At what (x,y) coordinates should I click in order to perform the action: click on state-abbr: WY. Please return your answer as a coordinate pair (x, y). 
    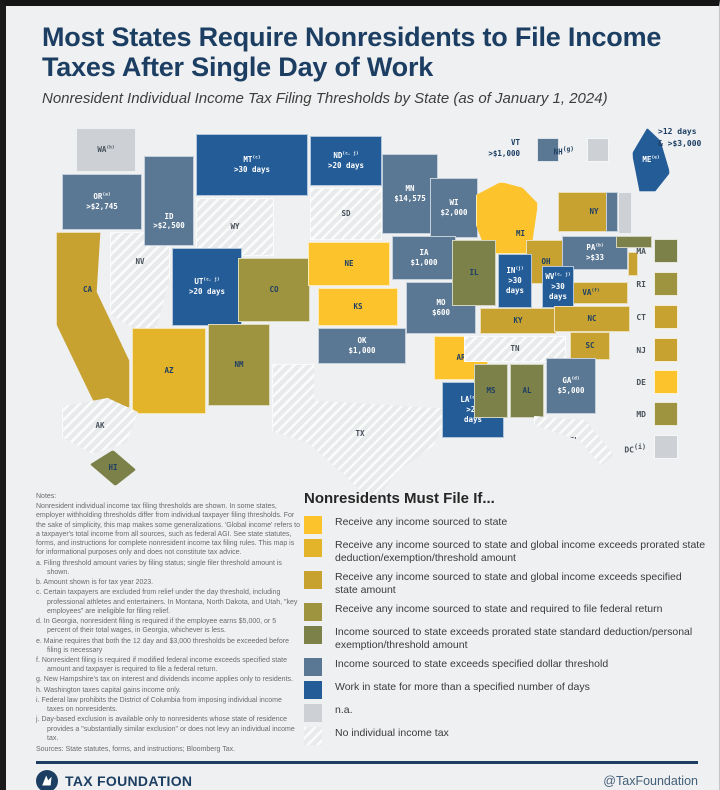
    Looking at the image, I should click on (235, 227).